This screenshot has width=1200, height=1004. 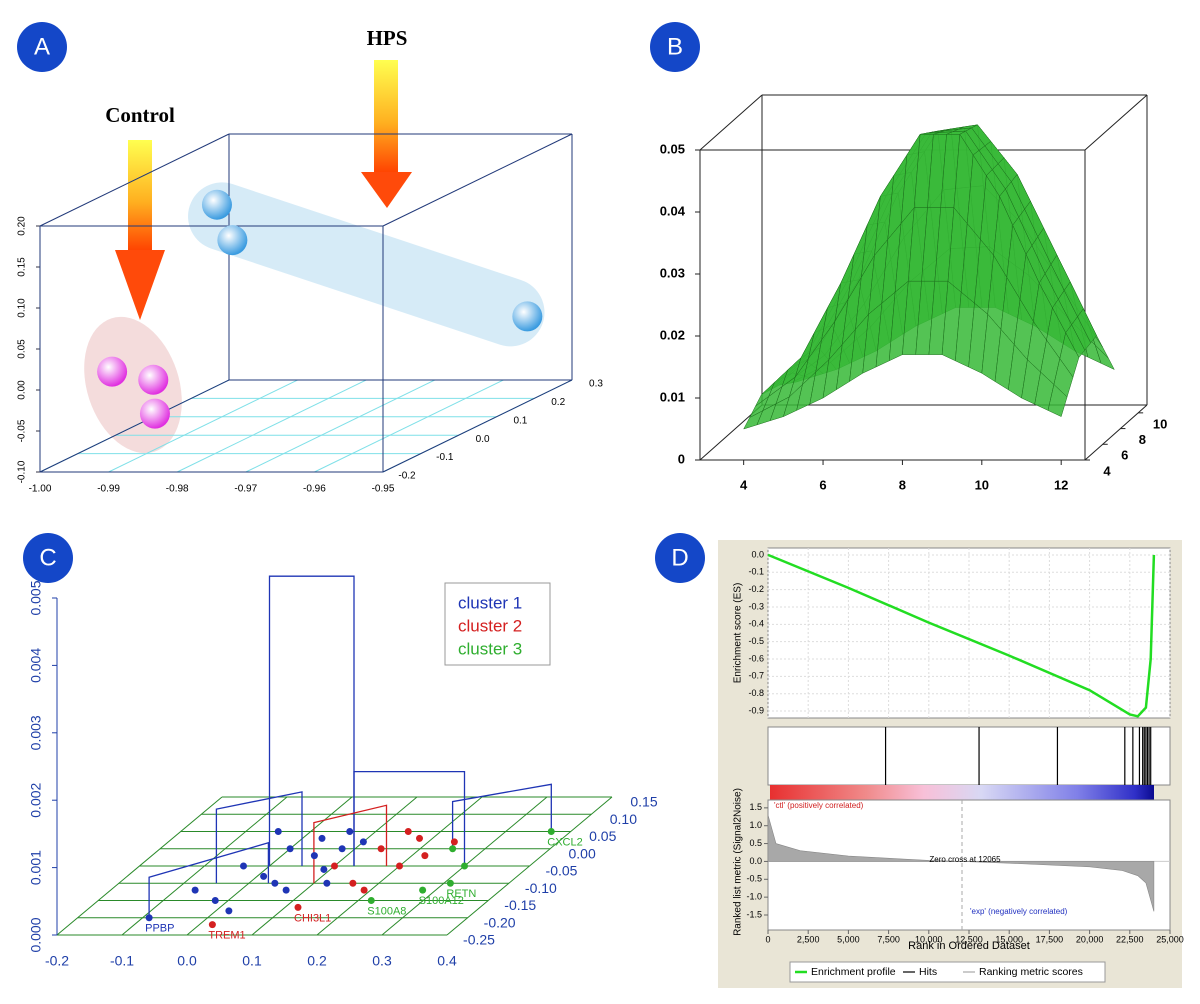 I want to click on z-tick-label: 0.00, so click(x=22, y=390).